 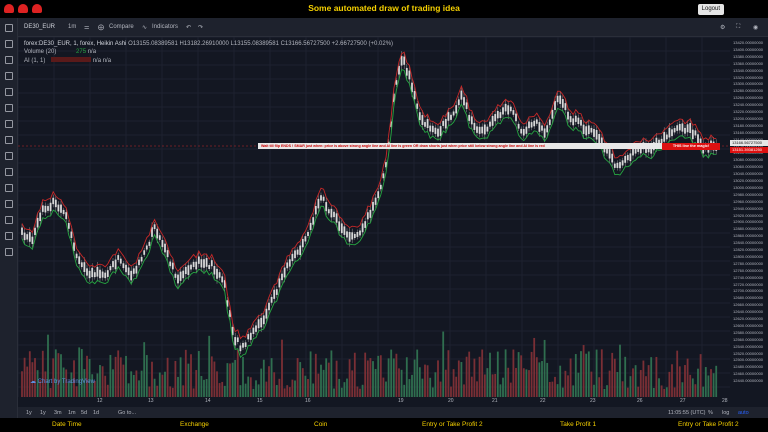 What do you see at coordinates (96, 413) in the screenshot?
I see `range-1d: 1d` at bounding box center [96, 413].